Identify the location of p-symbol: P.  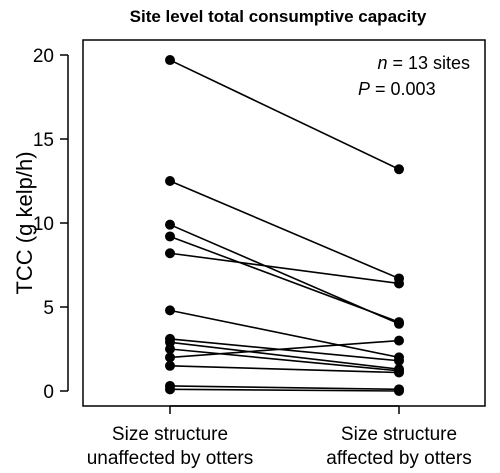
(364, 89).